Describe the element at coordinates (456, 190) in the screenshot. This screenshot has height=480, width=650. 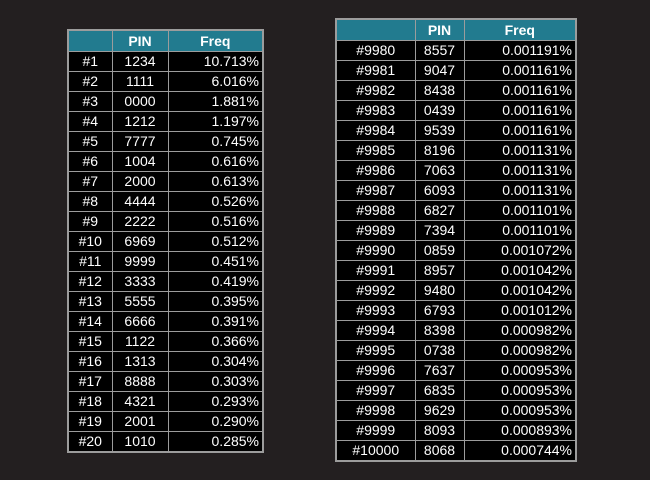
I see `table-row: #9987 6093 0.001131%` at that location.